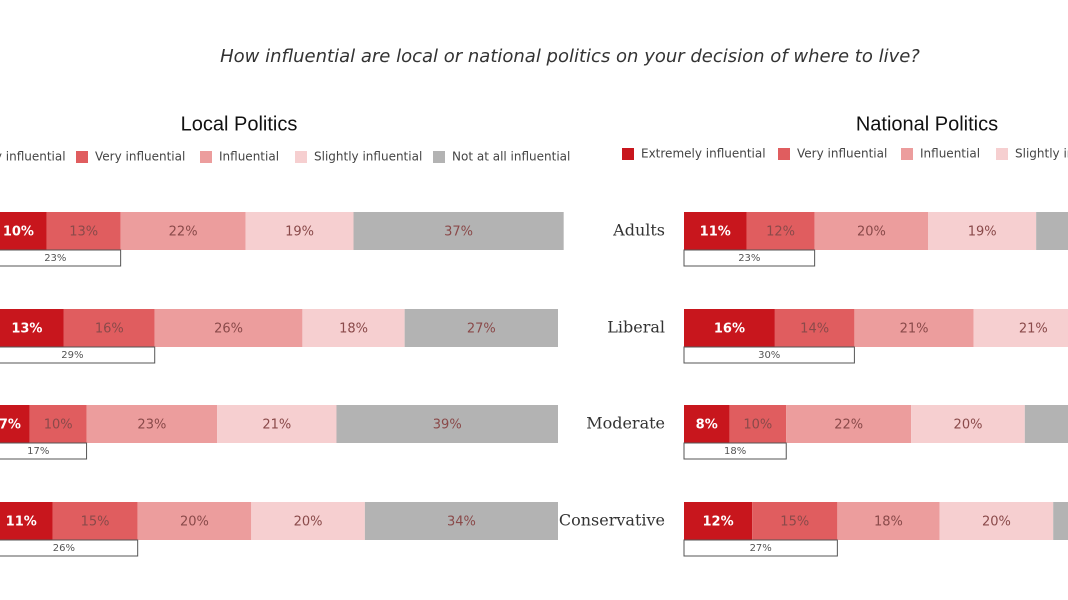 This screenshot has height=600, width=1068. What do you see at coordinates (625, 423) in the screenshot?
I see `category-label: Moderate` at bounding box center [625, 423].